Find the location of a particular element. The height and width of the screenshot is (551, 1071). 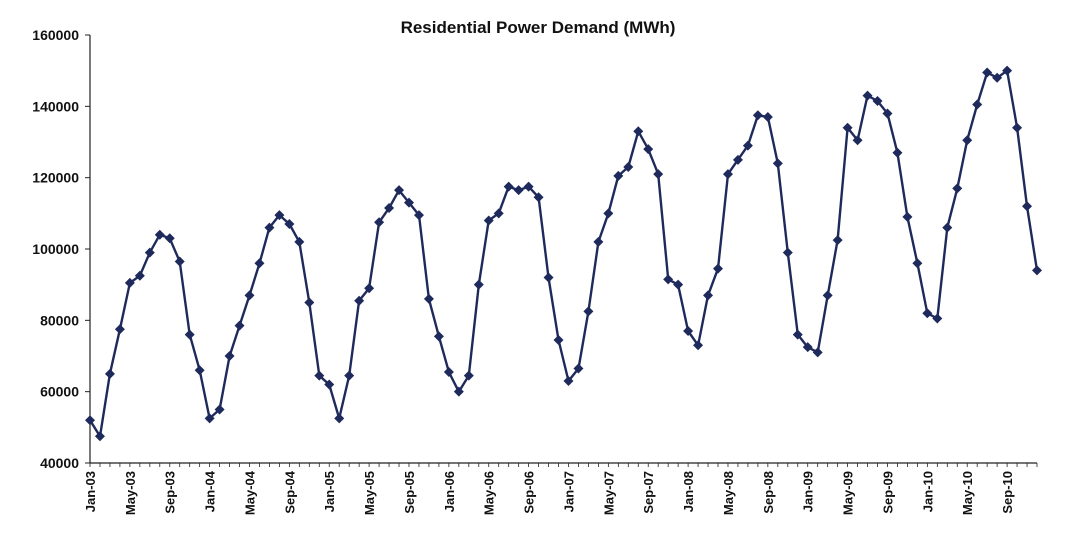

y-tick-label: 120000 is located at coordinates (55, 178).